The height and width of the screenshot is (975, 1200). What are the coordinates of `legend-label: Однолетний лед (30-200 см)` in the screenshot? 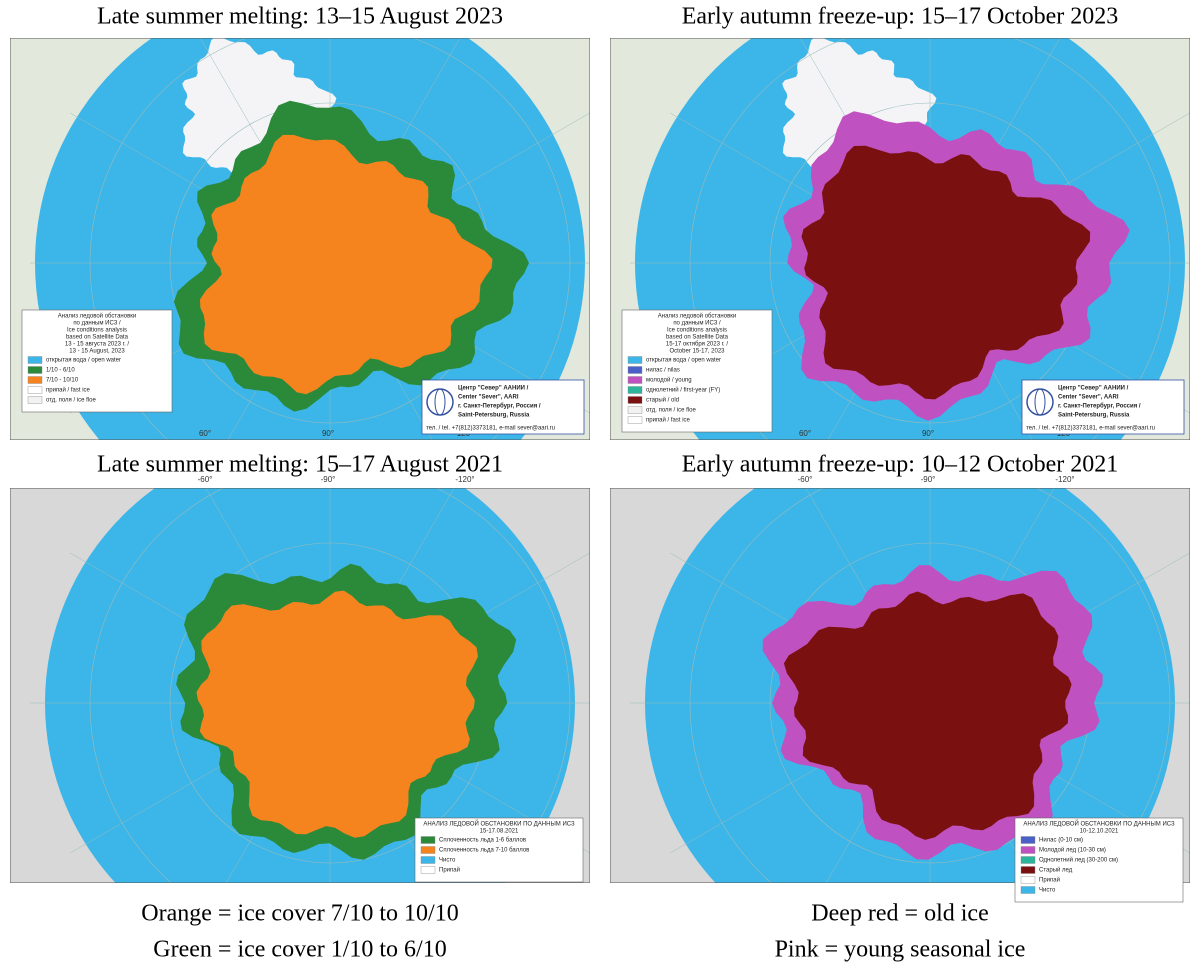 It's located at (1078, 860).